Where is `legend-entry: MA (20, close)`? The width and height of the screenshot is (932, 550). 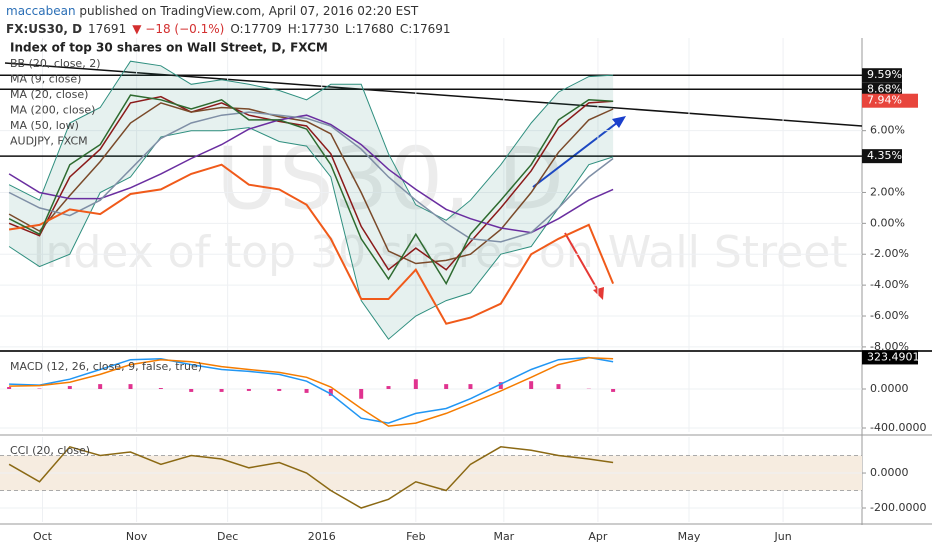
legend-entry: MA (20, close) is located at coordinates (49, 94).